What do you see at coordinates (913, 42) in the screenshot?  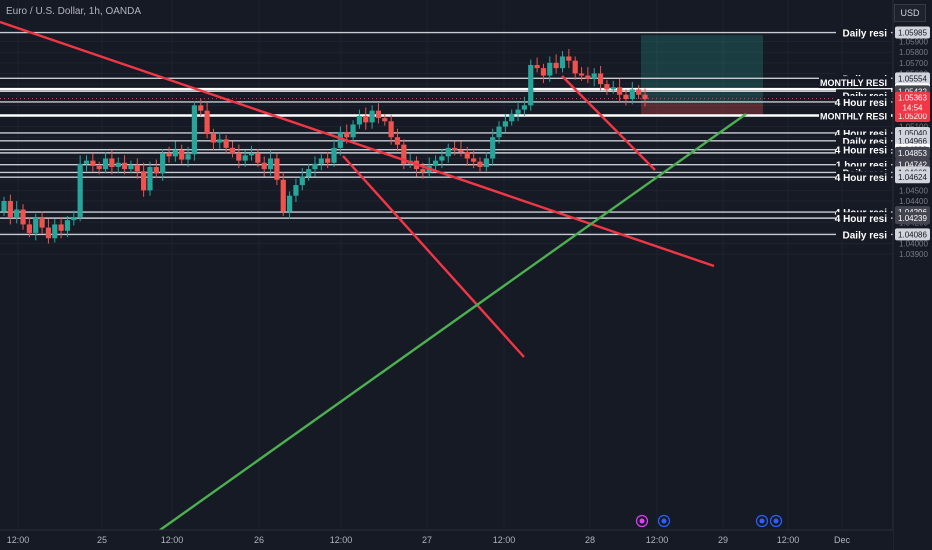 I see `price-tick-label: 1.05900` at bounding box center [913, 42].